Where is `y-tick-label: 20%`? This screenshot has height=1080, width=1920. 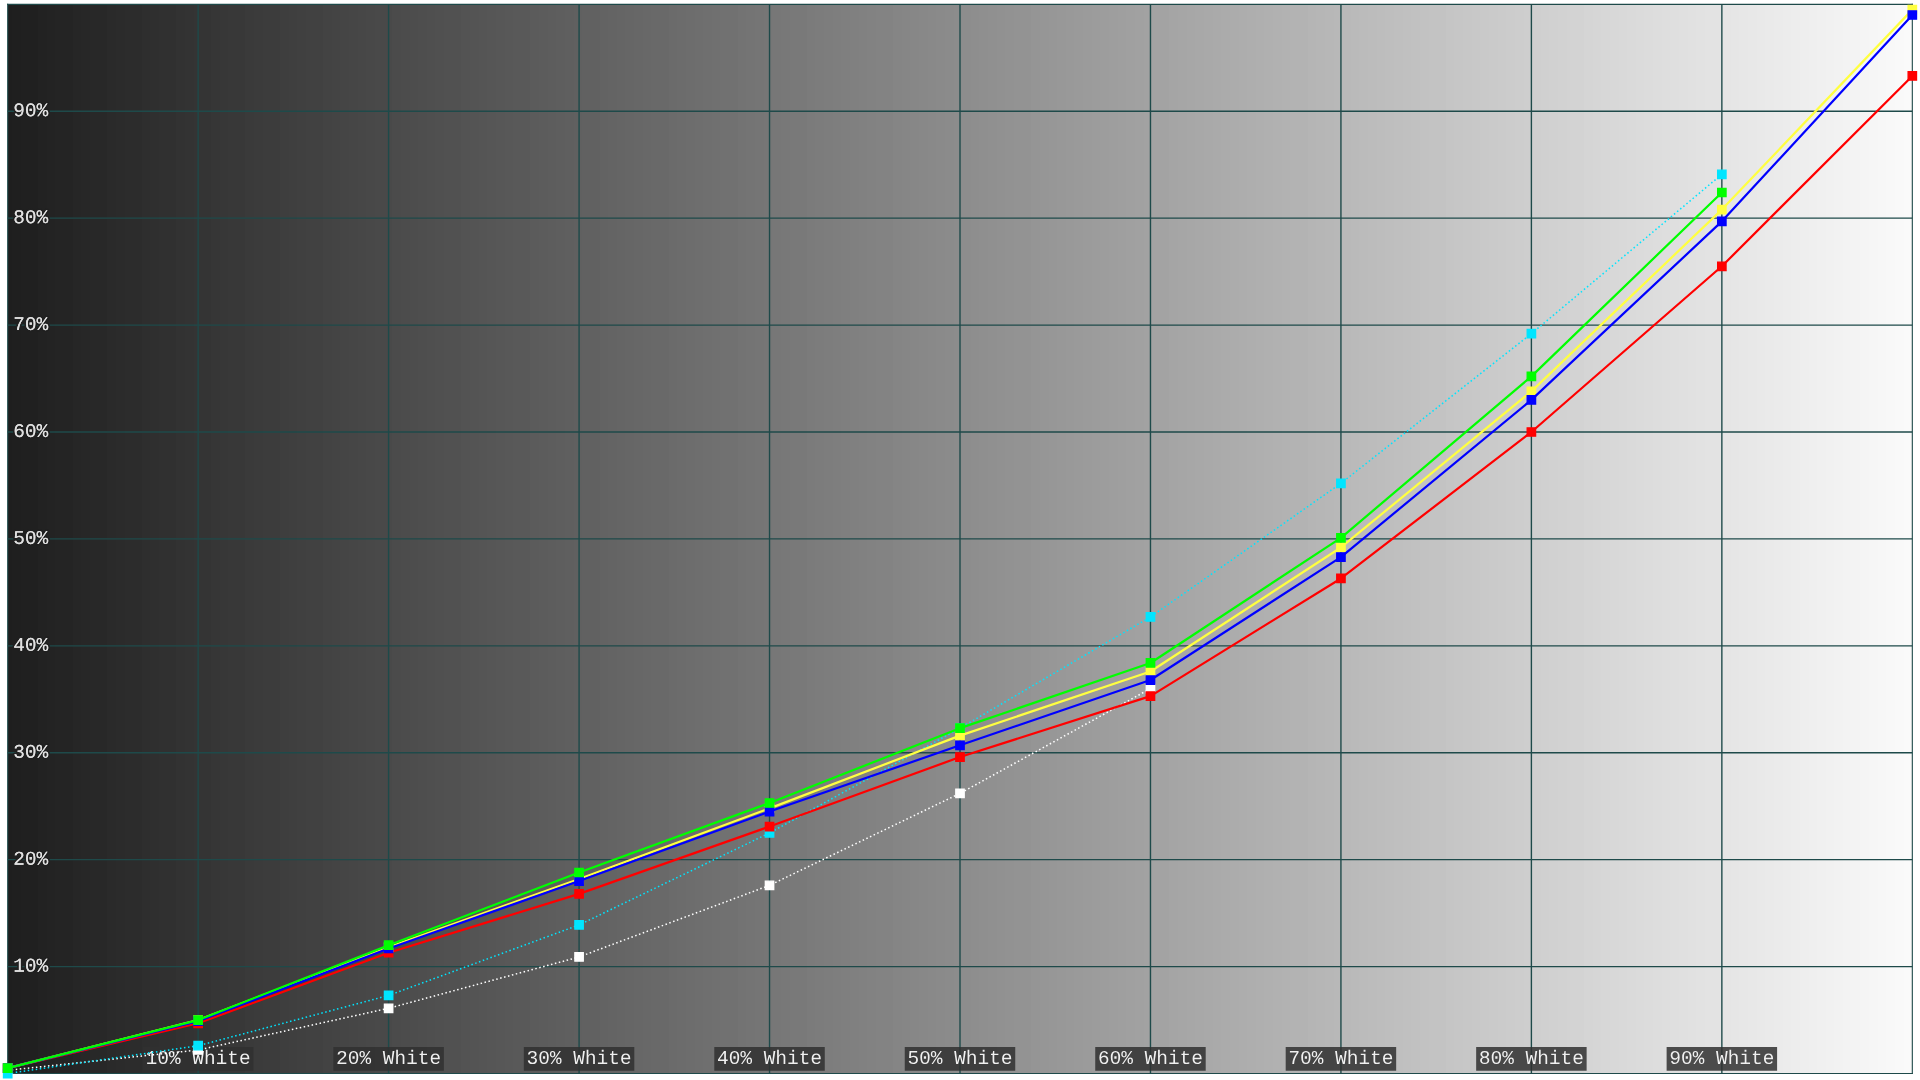 y-tick-label: 20% is located at coordinates (31, 858).